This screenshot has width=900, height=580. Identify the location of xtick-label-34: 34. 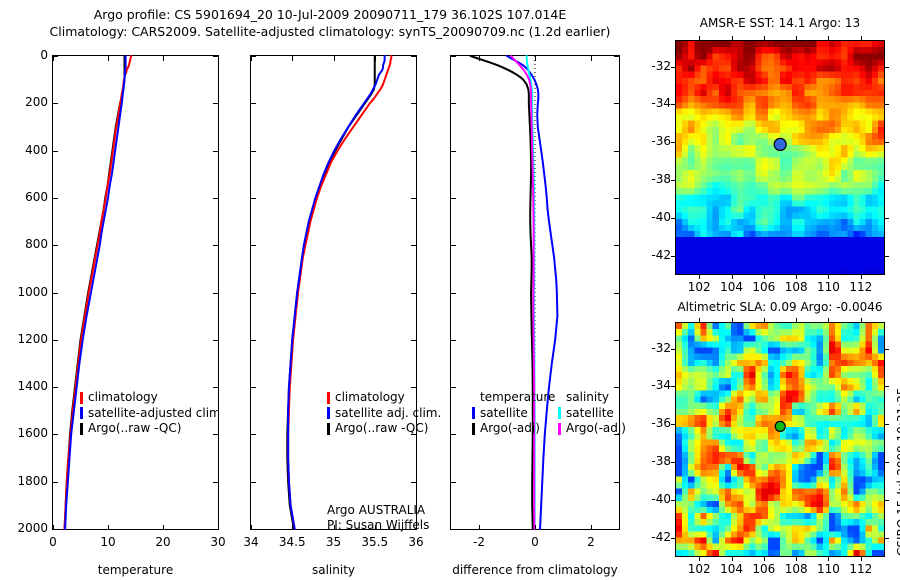
(251, 542).